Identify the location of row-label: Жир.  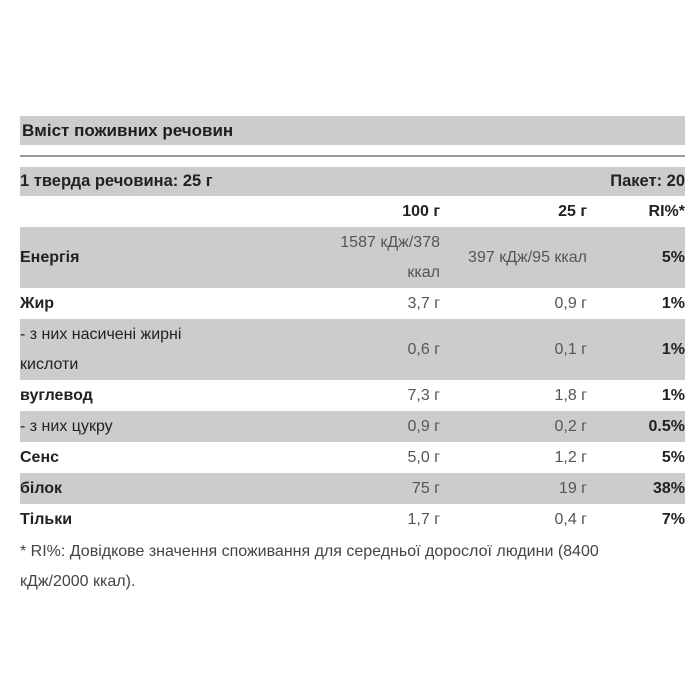
(37, 303).